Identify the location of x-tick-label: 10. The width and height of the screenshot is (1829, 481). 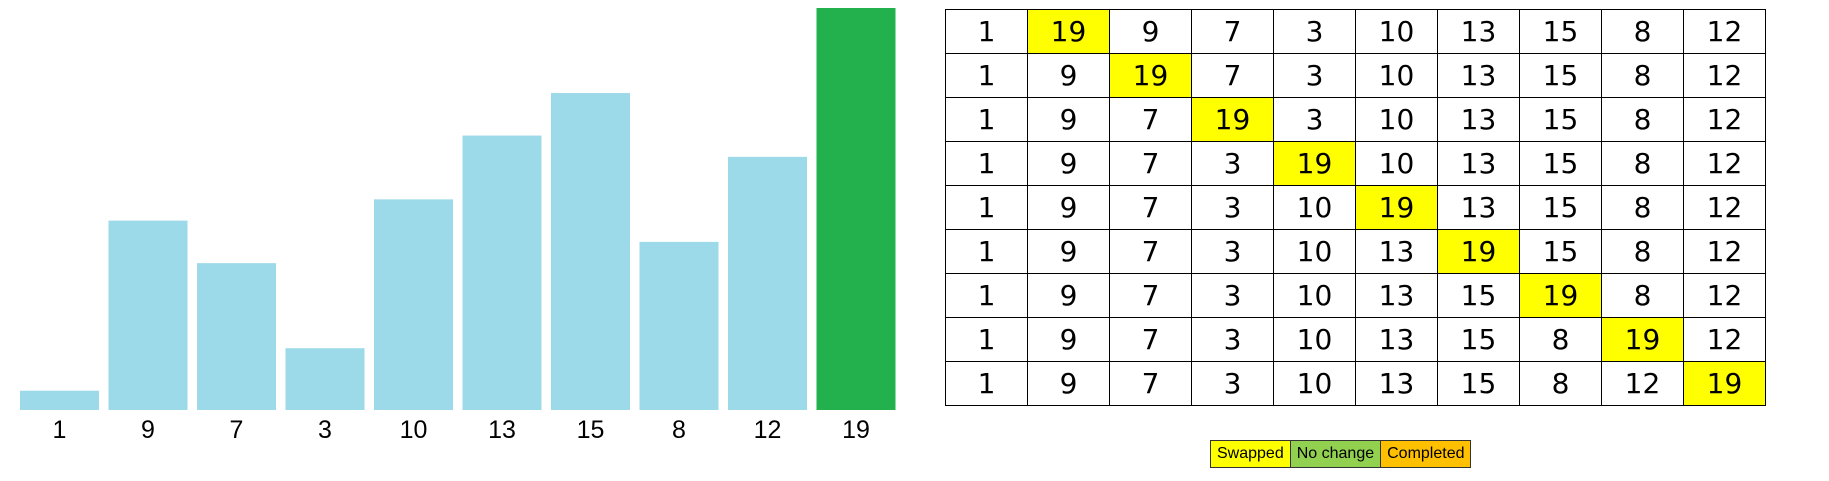
(413, 430).